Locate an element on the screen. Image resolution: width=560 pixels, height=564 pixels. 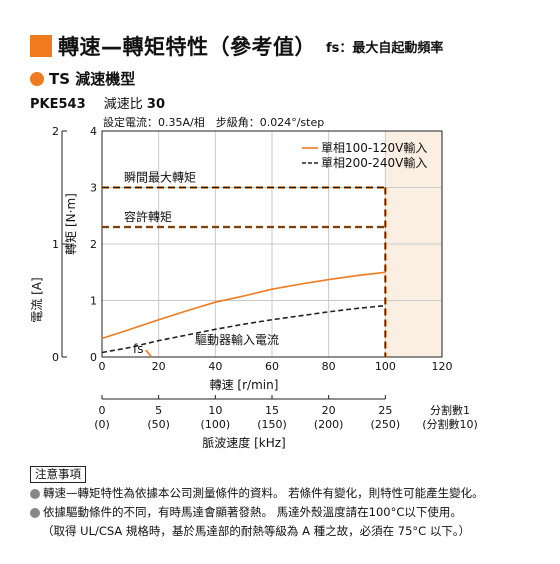
x-tick-label: 80 is located at coordinates (329, 366).